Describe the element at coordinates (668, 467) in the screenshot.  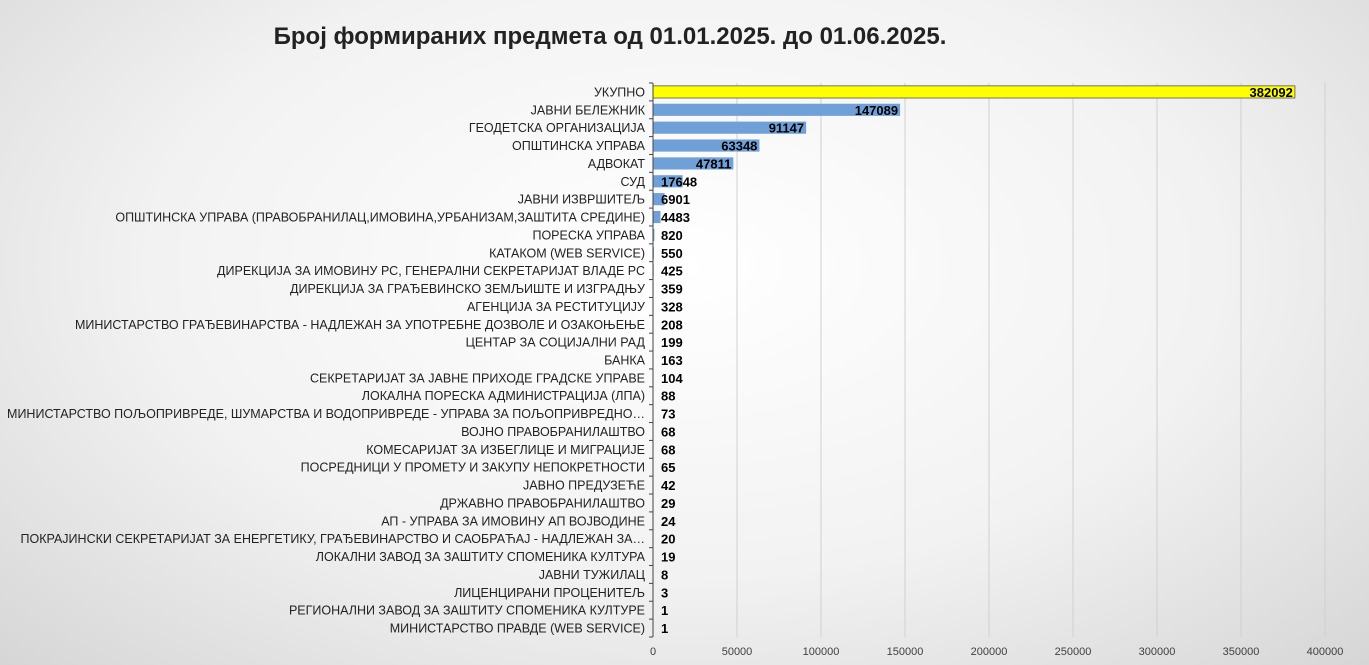
I see `value-label: 65` at that location.